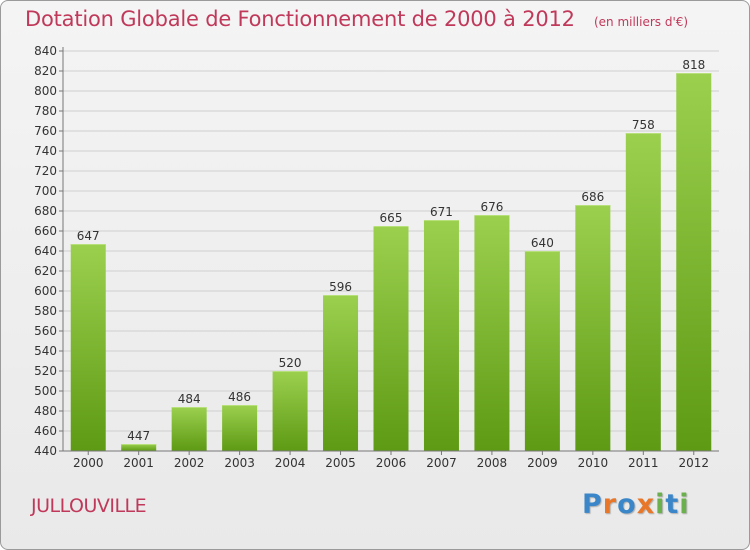 The image size is (750, 550). What do you see at coordinates (592, 197) in the screenshot?
I see `data-label: 686` at bounding box center [592, 197].